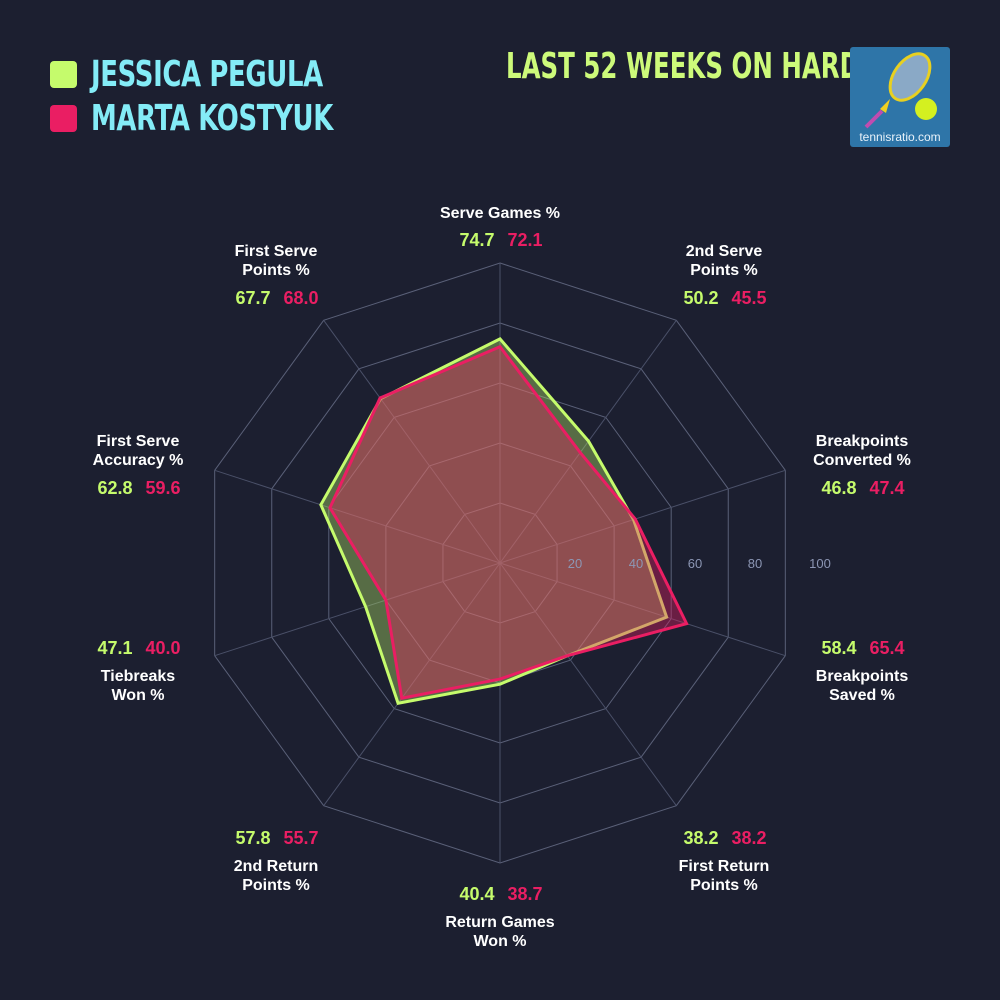 The height and width of the screenshot is (1000, 1000). What do you see at coordinates (138, 676) in the screenshot?
I see `axis-title: Tiebreaks` at bounding box center [138, 676].